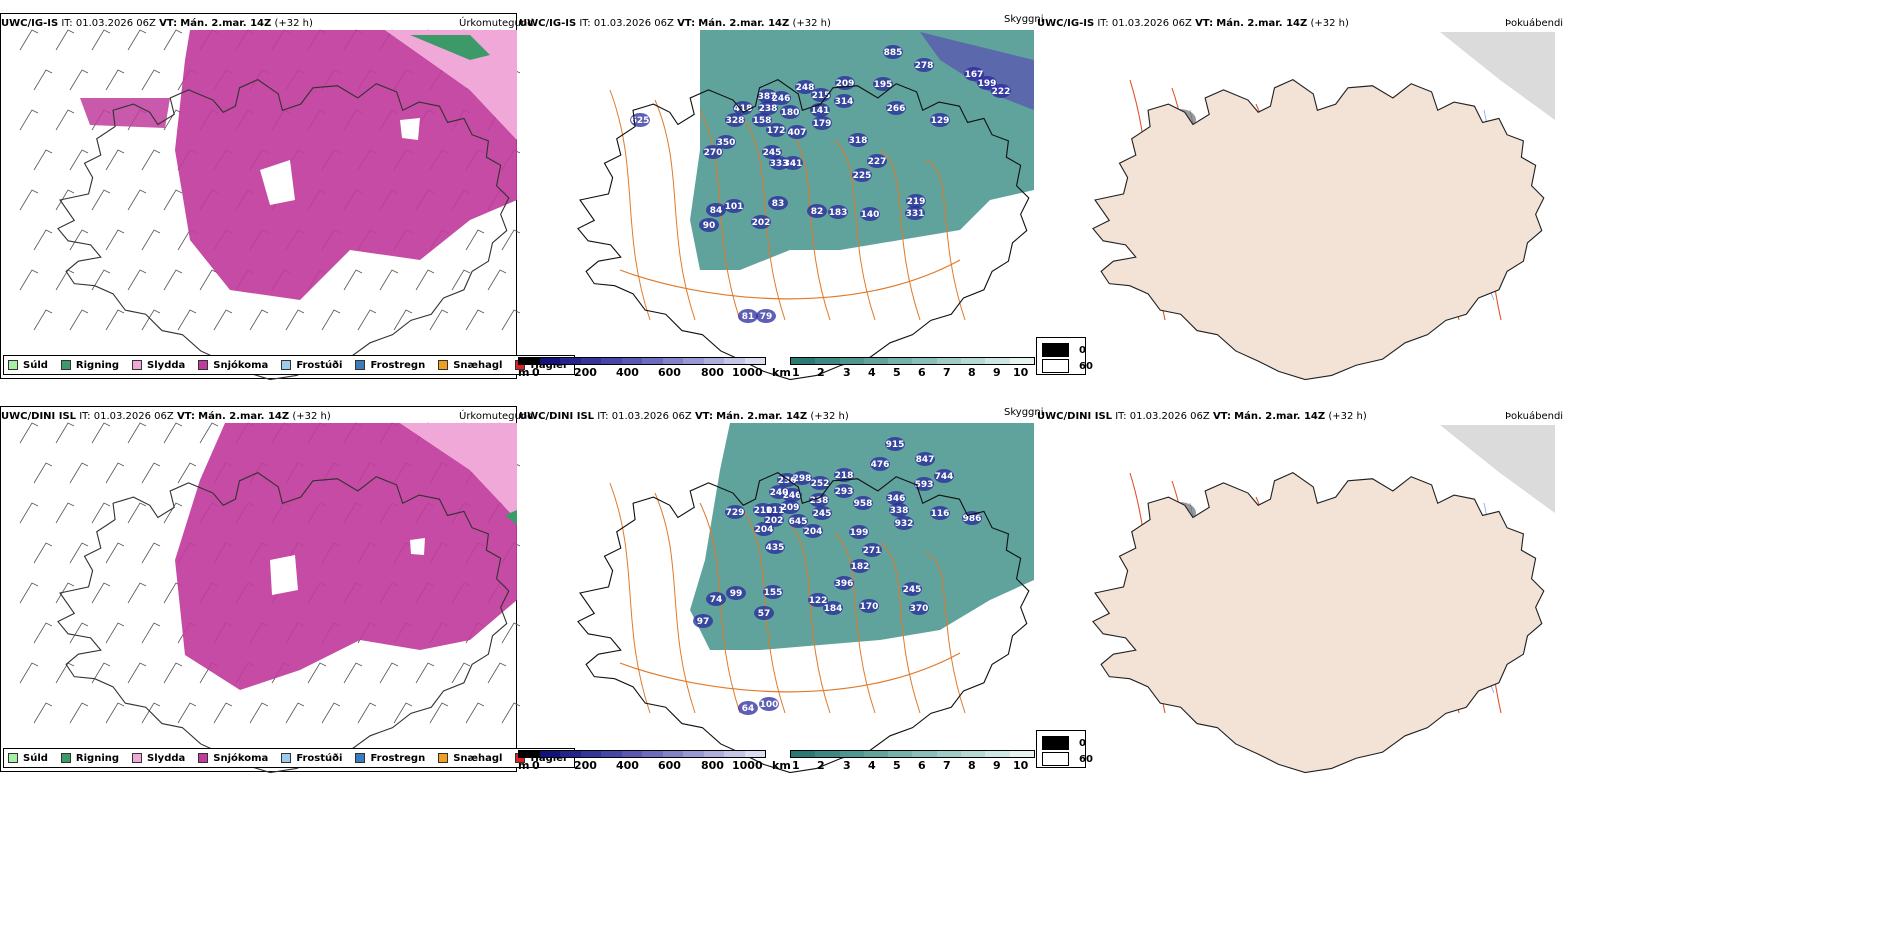 This screenshot has height=950, width=1900. What do you see at coordinates (822, 124) in the screenshot?
I see `visibility-value: 179` at bounding box center [822, 124].